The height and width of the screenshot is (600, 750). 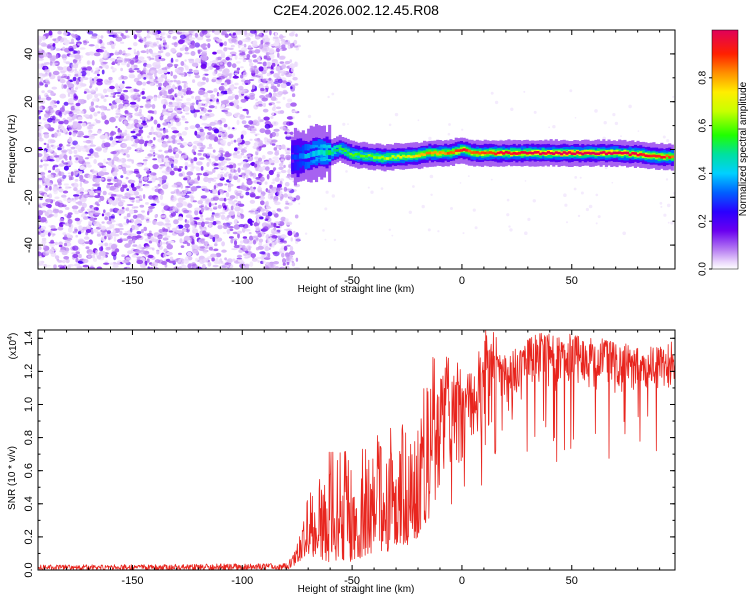 What do you see at coordinates (705, 173) in the screenshot?
I see `colorbar-ticks: 0.00.20.40.60.8` at bounding box center [705, 173].